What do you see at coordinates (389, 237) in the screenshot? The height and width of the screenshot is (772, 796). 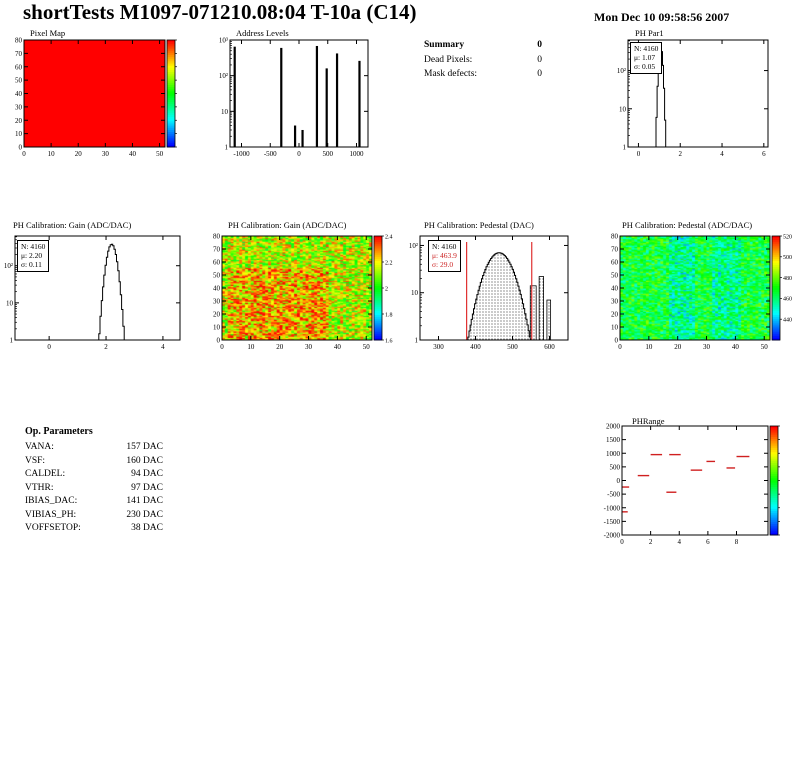 I see `svg-text: 2.4` at bounding box center [389, 237].